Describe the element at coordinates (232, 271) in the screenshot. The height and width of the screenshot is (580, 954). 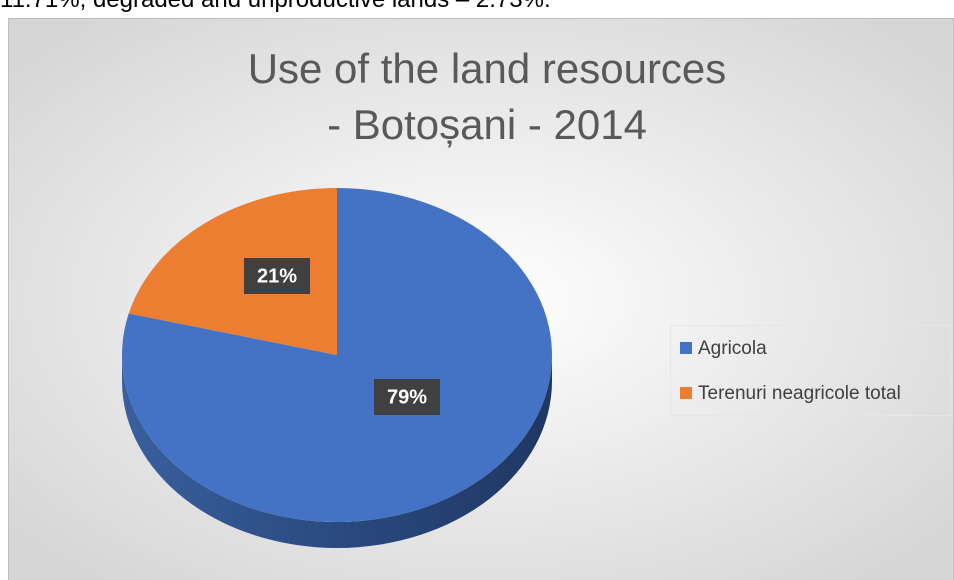
I see `pie-slice` at that location.